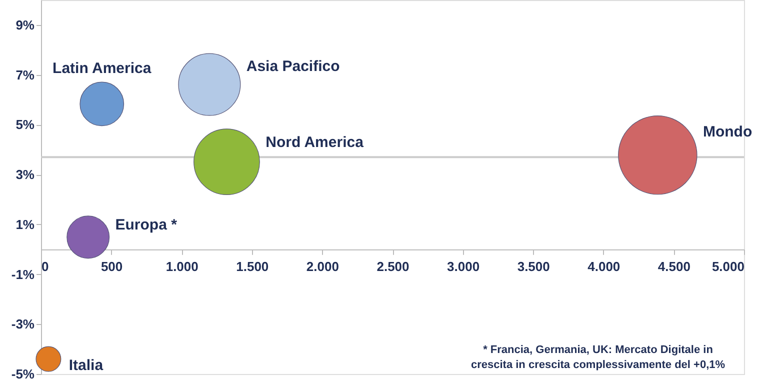  I want to click on y-tick-label: -1%, so click(23, 274).